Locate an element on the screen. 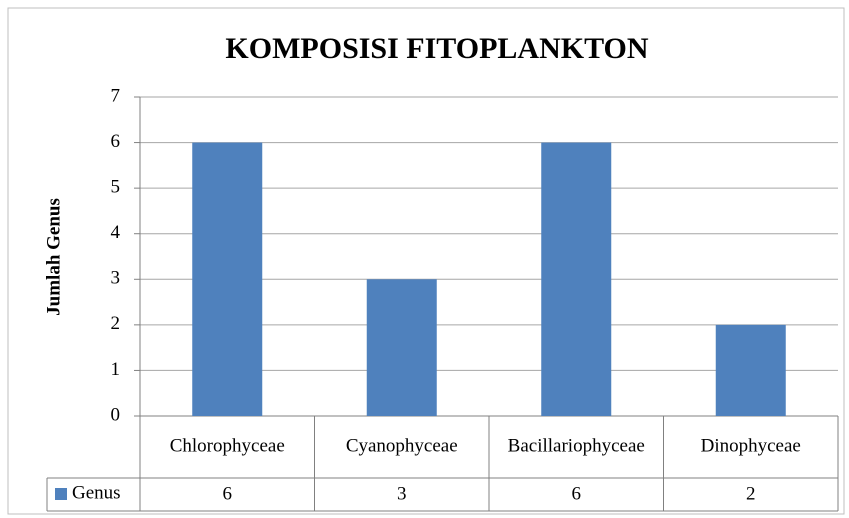 This screenshot has width=849, height=518. x-tick-label: Bacillariophyceae is located at coordinates (576, 445).